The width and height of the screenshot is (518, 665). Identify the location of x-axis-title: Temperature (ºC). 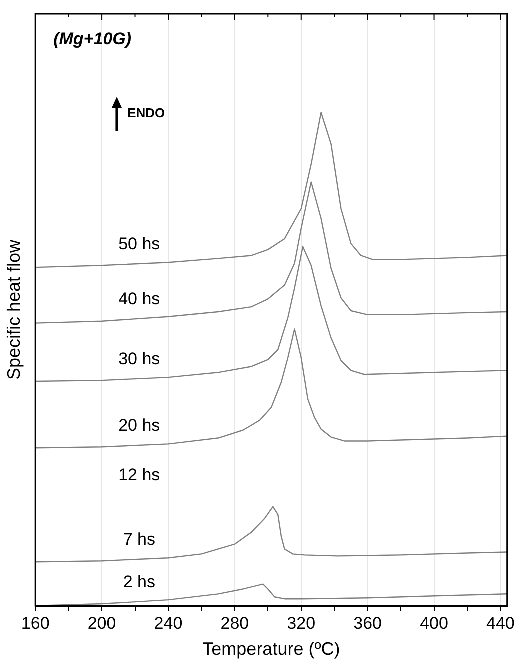
(271, 649).